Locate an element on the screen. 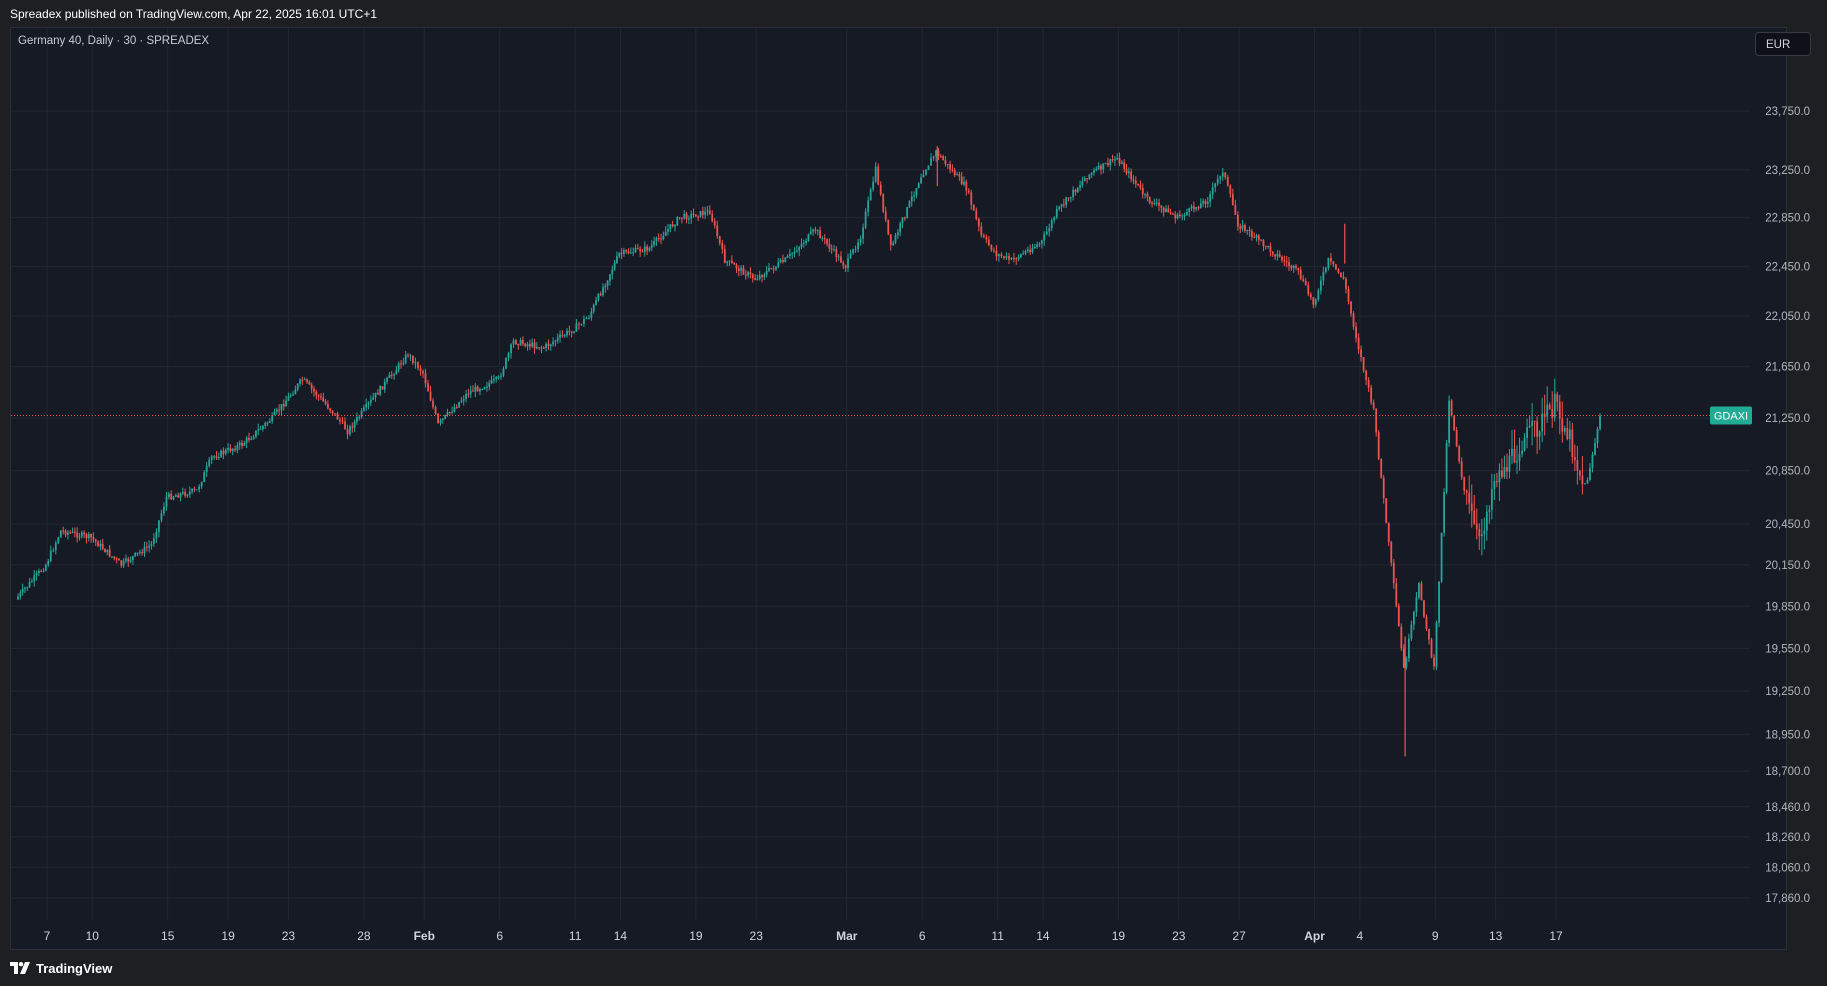 This screenshot has height=986, width=1827. x-tick-label: 28 is located at coordinates (364, 936).